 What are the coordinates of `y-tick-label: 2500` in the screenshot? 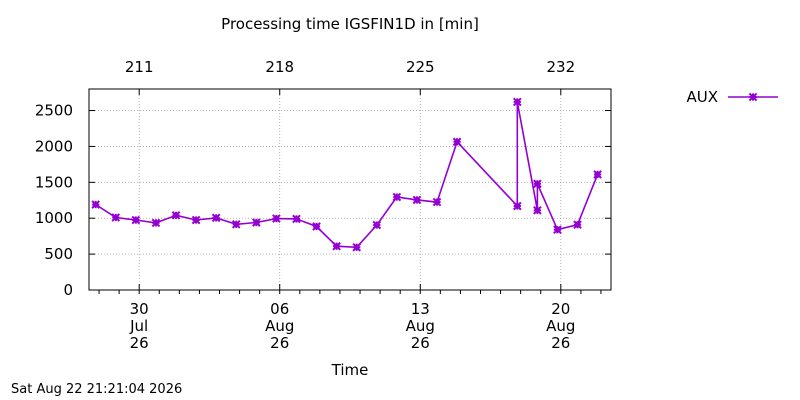 It's located at (54, 111).